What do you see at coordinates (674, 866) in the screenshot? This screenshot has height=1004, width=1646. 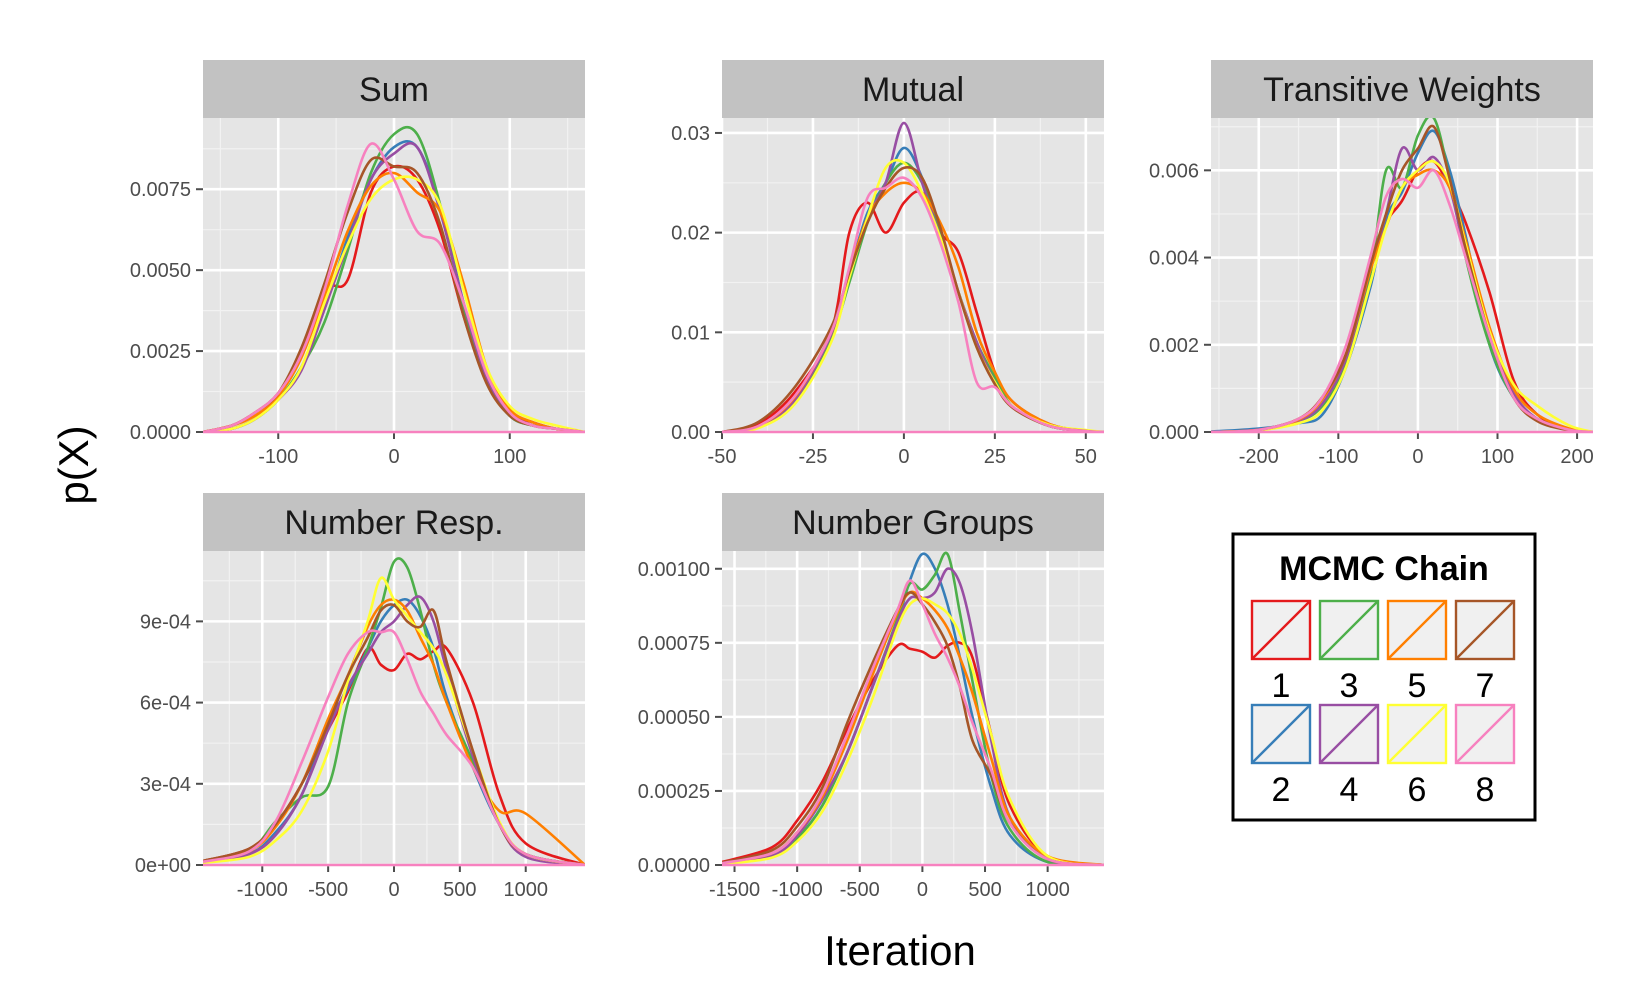 I see `y-tick-label: 0.00000` at bounding box center [674, 866].